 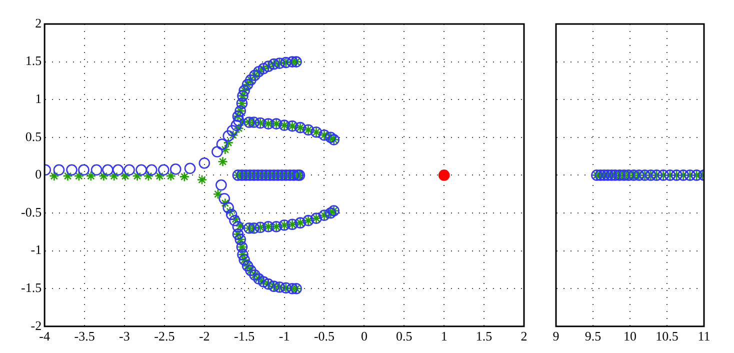 What do you see at coordinates (31, 212) in the screenshot?
I see `y-tick-label: -0.5` at bounding box center [31, 212].